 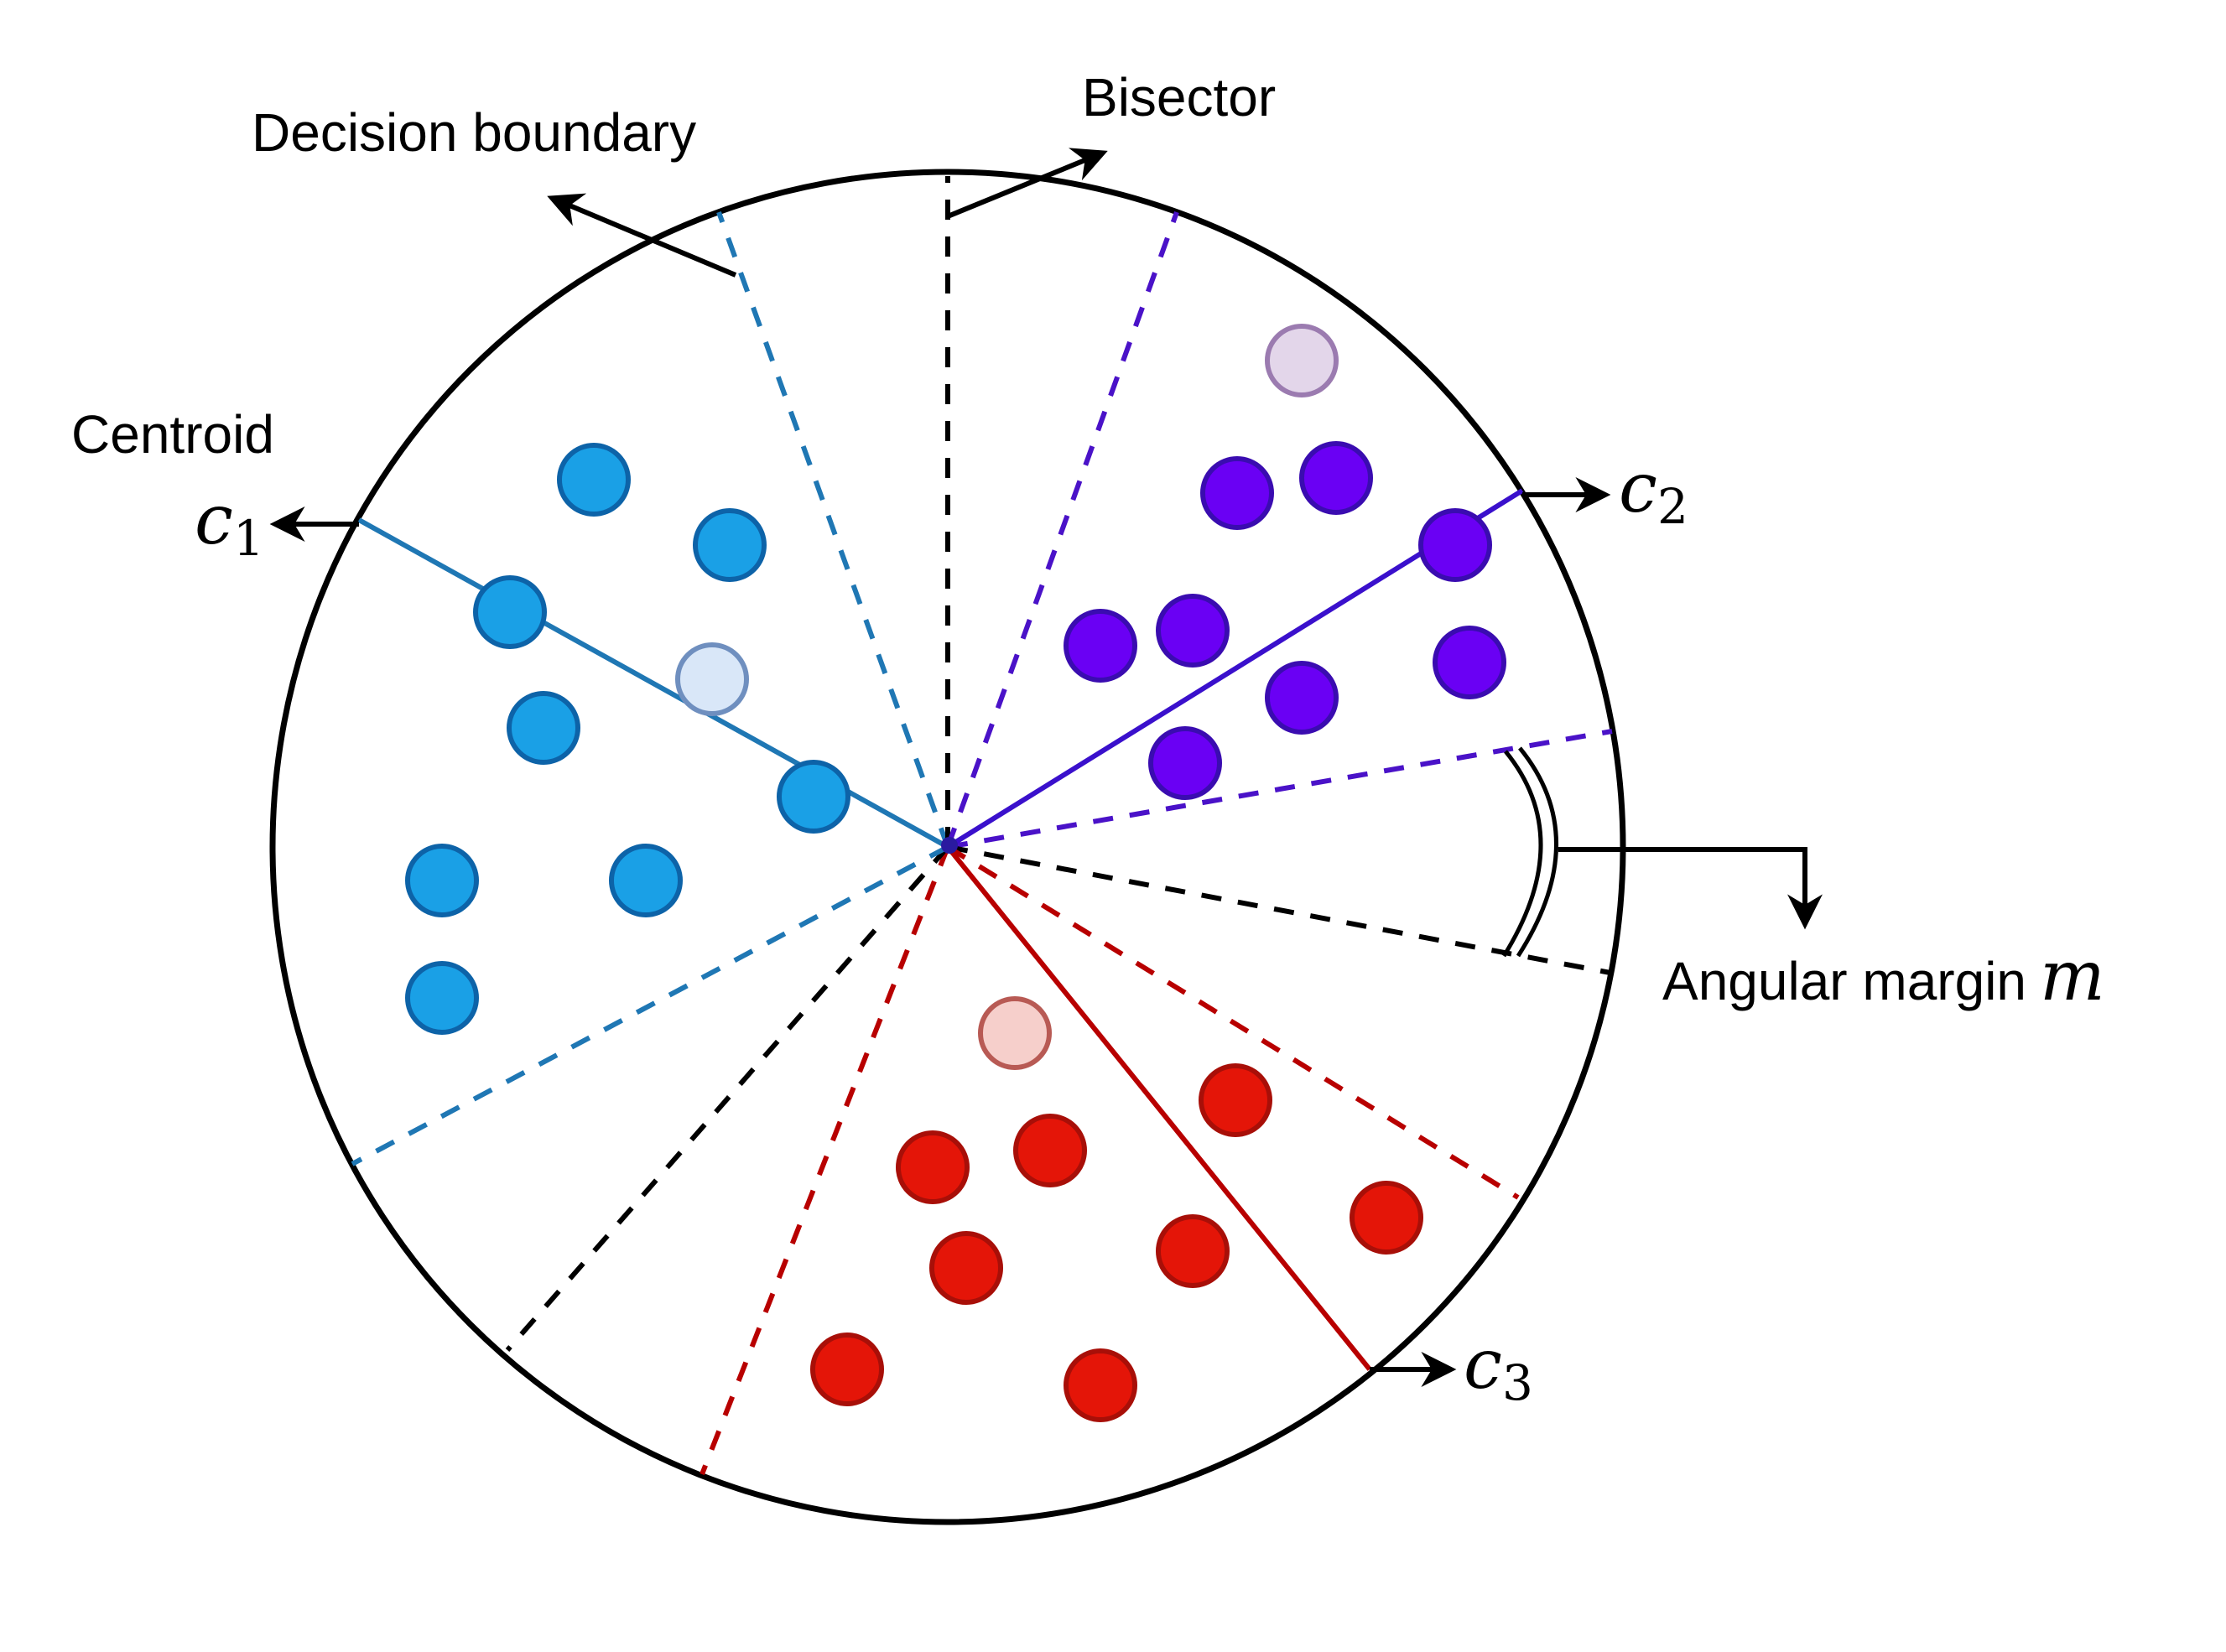 I want to click on origin-point, so click(x=949, y=845).